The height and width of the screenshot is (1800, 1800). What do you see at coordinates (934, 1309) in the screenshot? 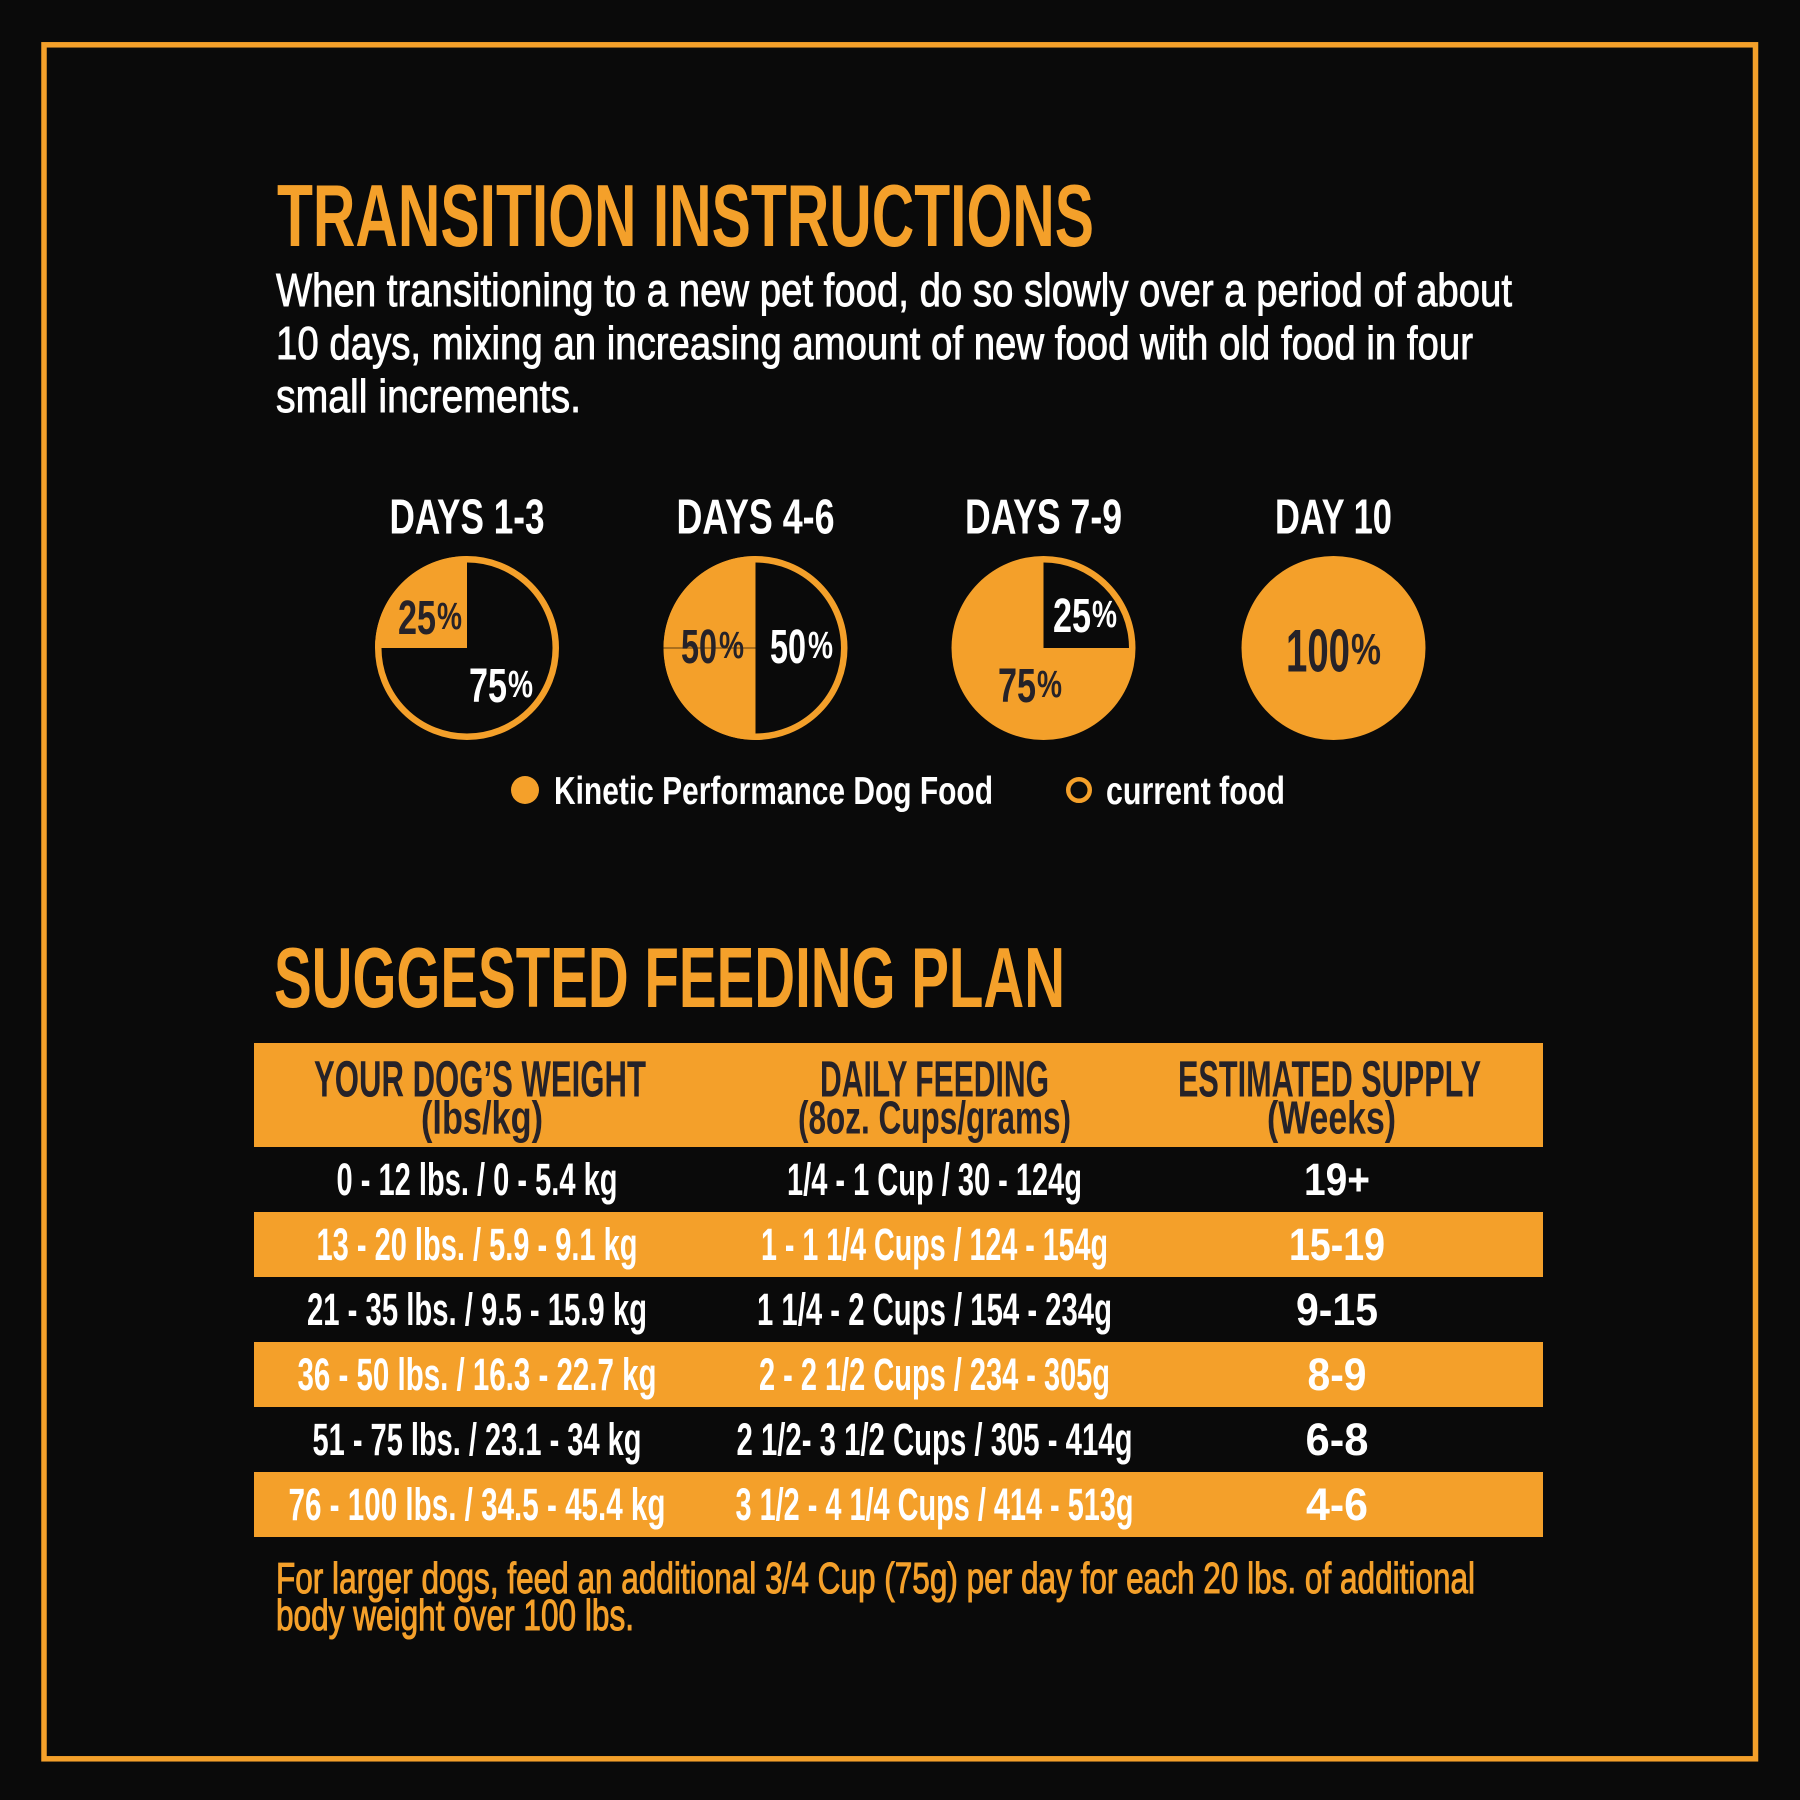
I see `svg-text: 1 1/4 - 2 Cups / 154 - 234g` at bounding box center [934, 1309].